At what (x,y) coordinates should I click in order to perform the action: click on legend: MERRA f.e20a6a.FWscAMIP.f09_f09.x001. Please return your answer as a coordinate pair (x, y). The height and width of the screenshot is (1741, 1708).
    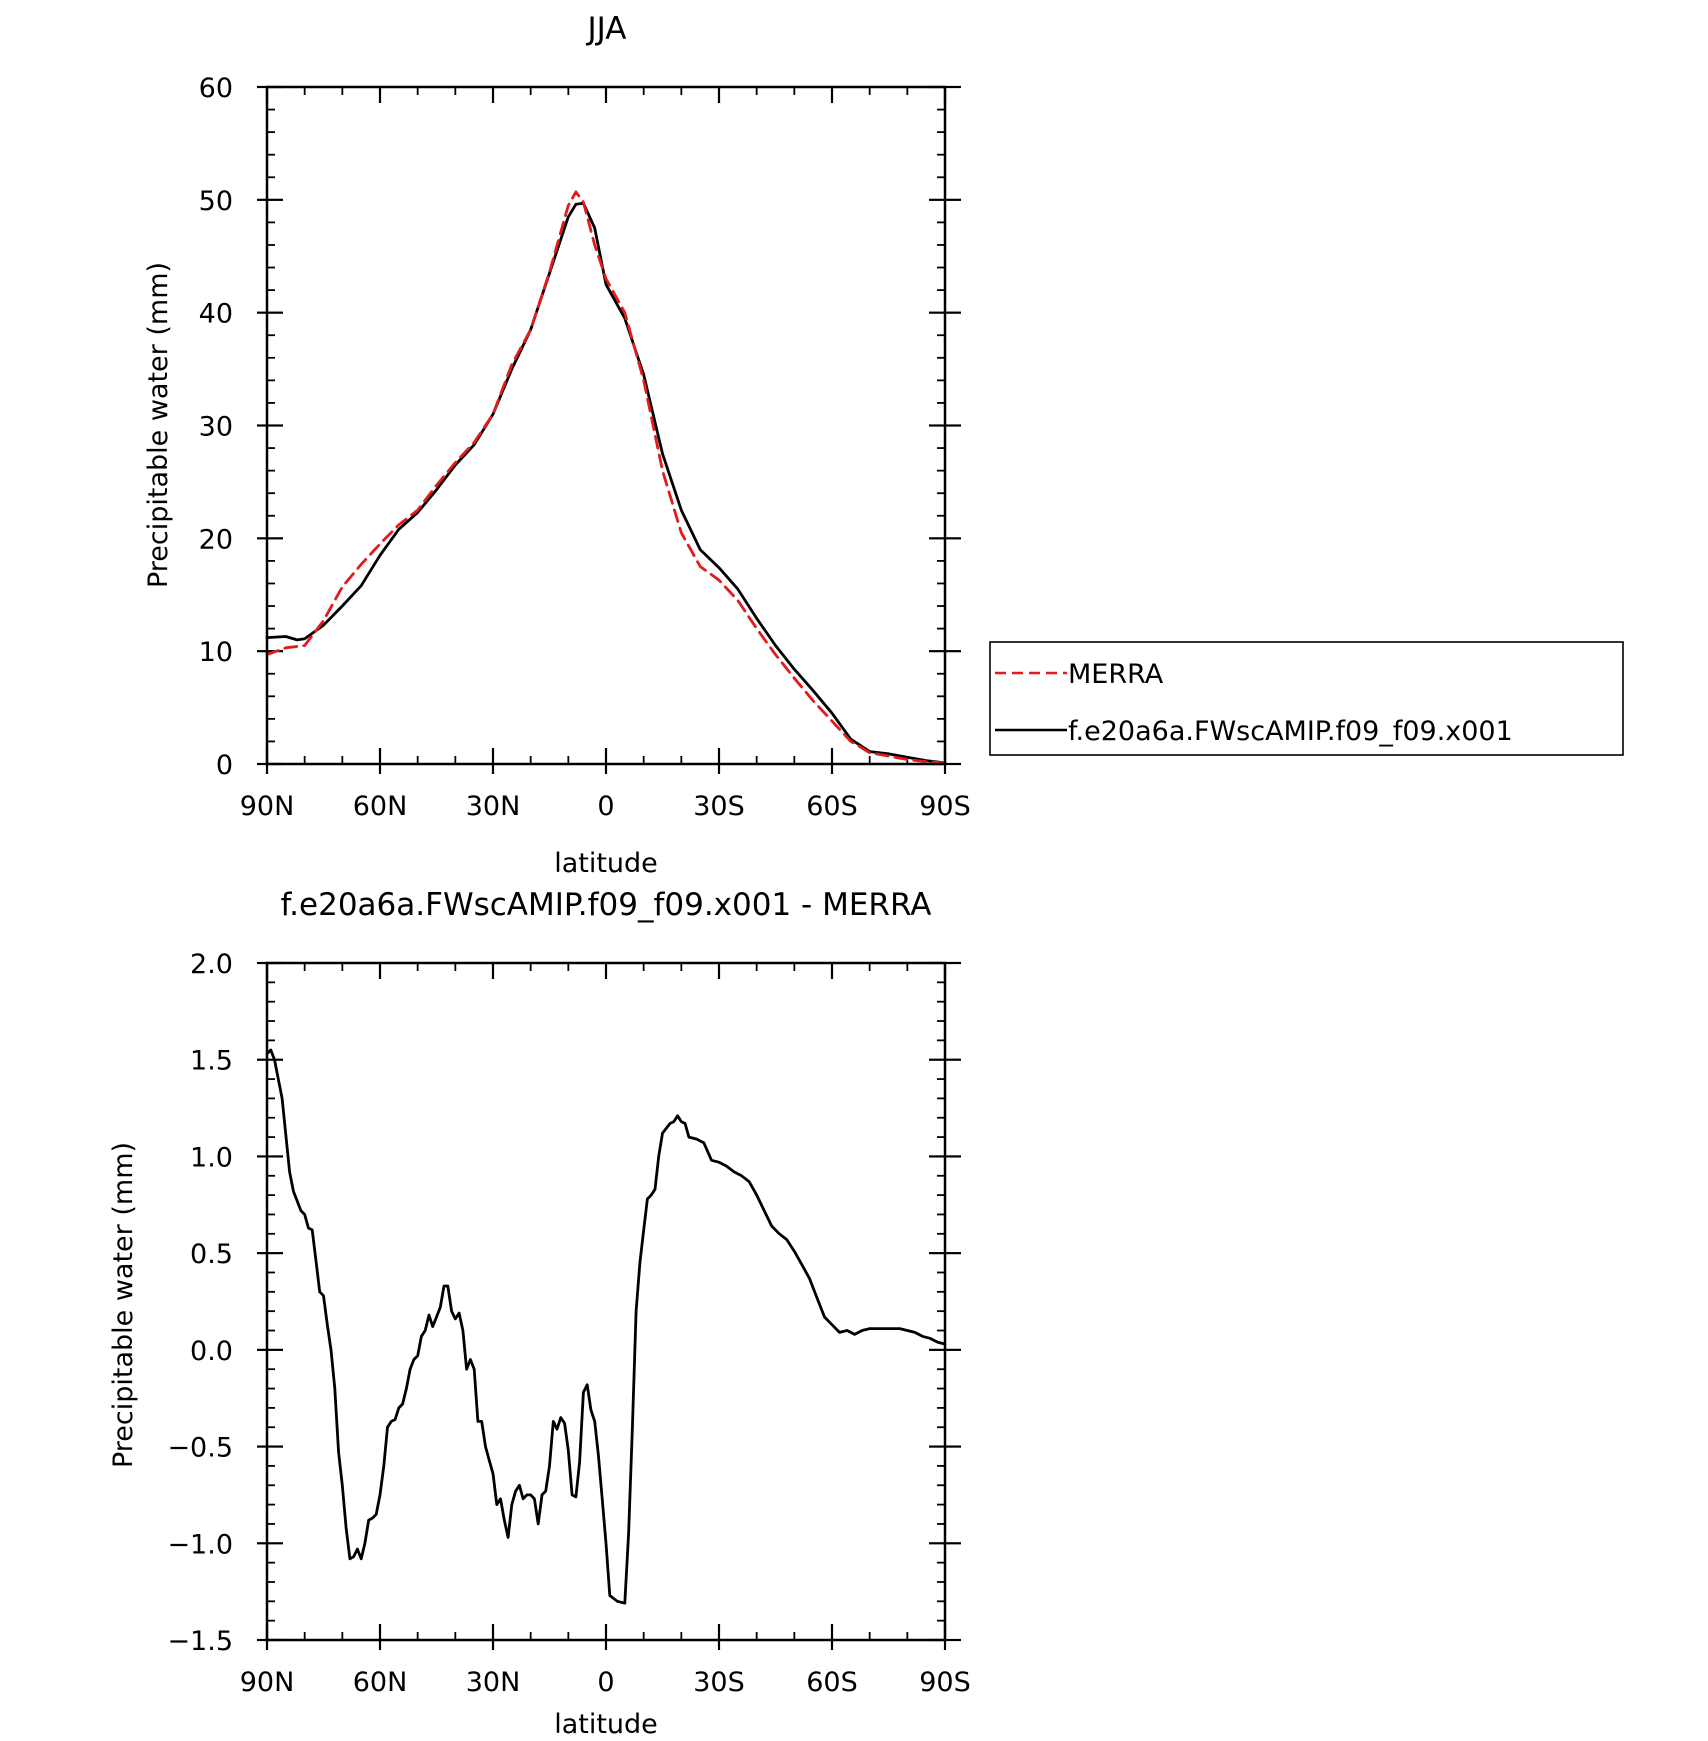
    Looking at the image, I should click on (1306, 698).